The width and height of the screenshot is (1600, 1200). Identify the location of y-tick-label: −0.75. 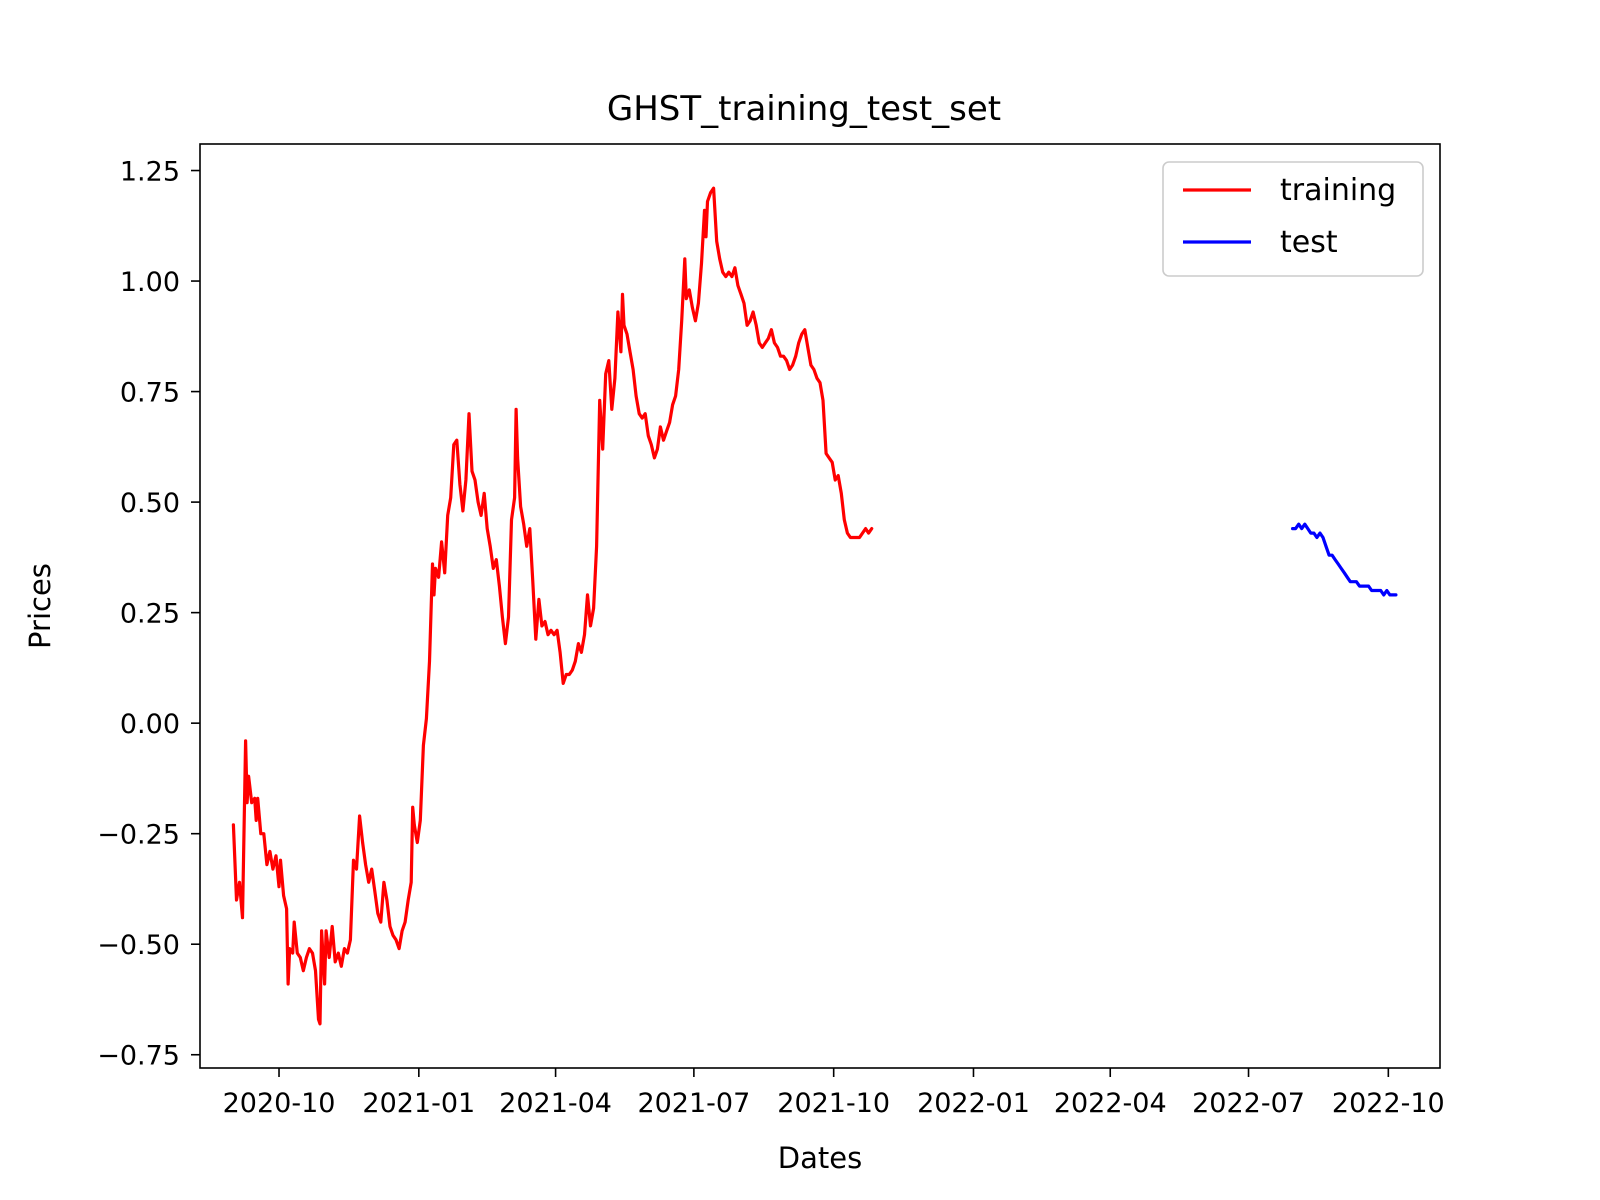
(138, 1056).